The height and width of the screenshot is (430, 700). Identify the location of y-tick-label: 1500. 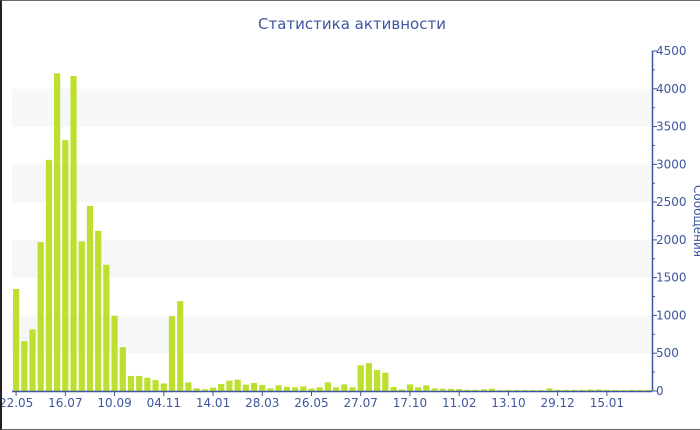
(671, 278).